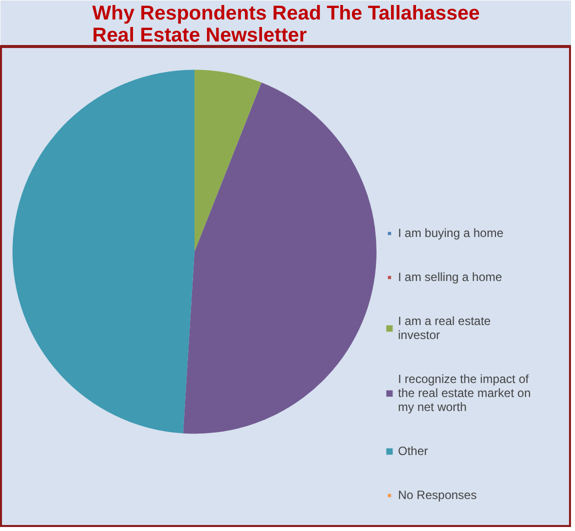 The image size is (575, 531). What do you see at coordinates (444, 328) in the screenshot?
I see `legend-label: I am a real estate investor` at bounding box center [444, 328].